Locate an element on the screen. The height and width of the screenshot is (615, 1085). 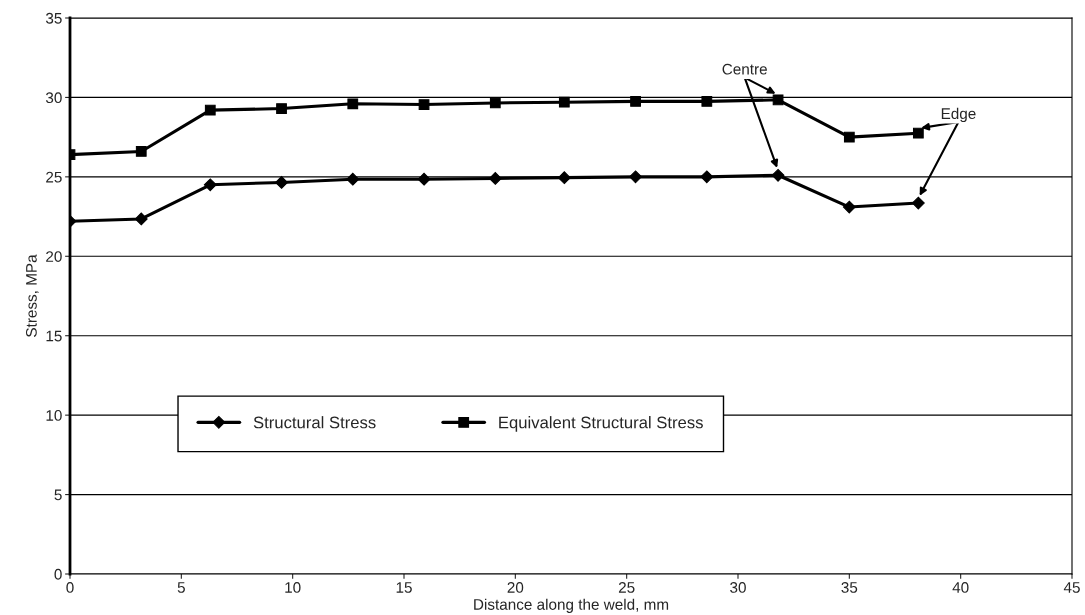
y-tick-label: 0 is located at coordinates (58, 574).